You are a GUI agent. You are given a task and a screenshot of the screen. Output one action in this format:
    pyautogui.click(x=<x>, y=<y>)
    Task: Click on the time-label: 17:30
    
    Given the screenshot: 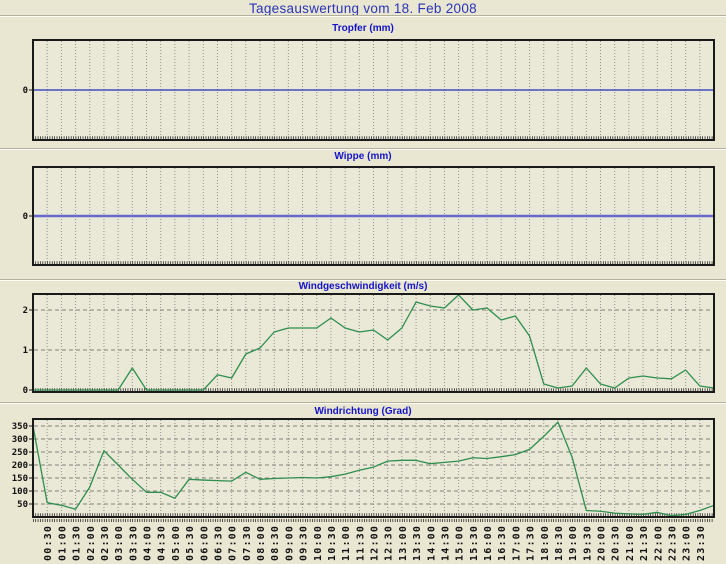 What is the action you would take?
    pyautogui.click(x=531, y=543)
    